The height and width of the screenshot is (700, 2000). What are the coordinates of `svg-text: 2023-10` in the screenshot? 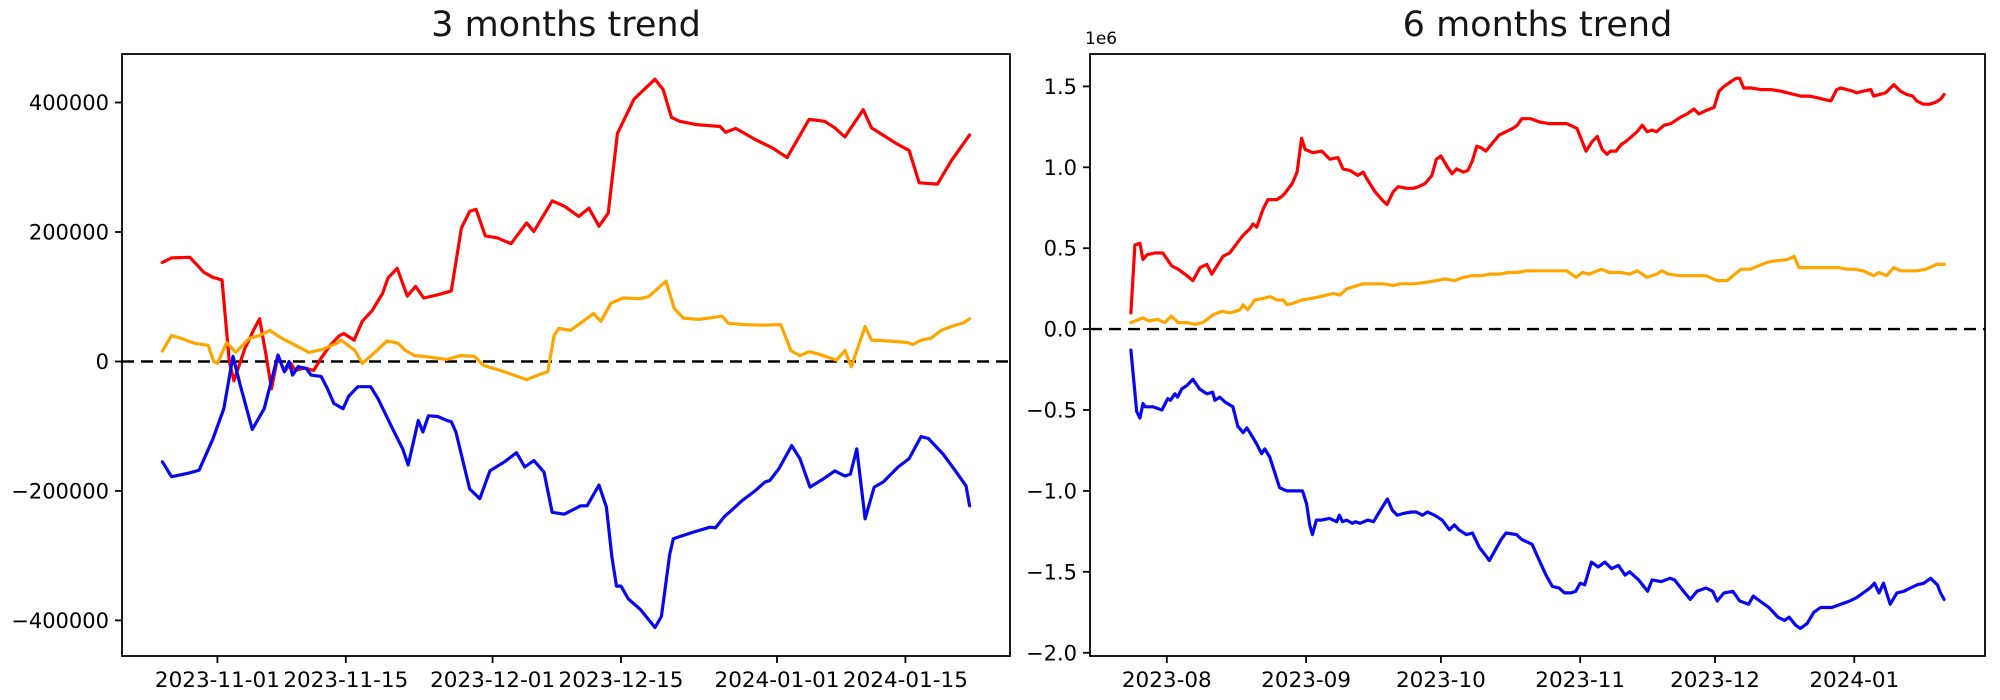 It's located at (1441, 680).